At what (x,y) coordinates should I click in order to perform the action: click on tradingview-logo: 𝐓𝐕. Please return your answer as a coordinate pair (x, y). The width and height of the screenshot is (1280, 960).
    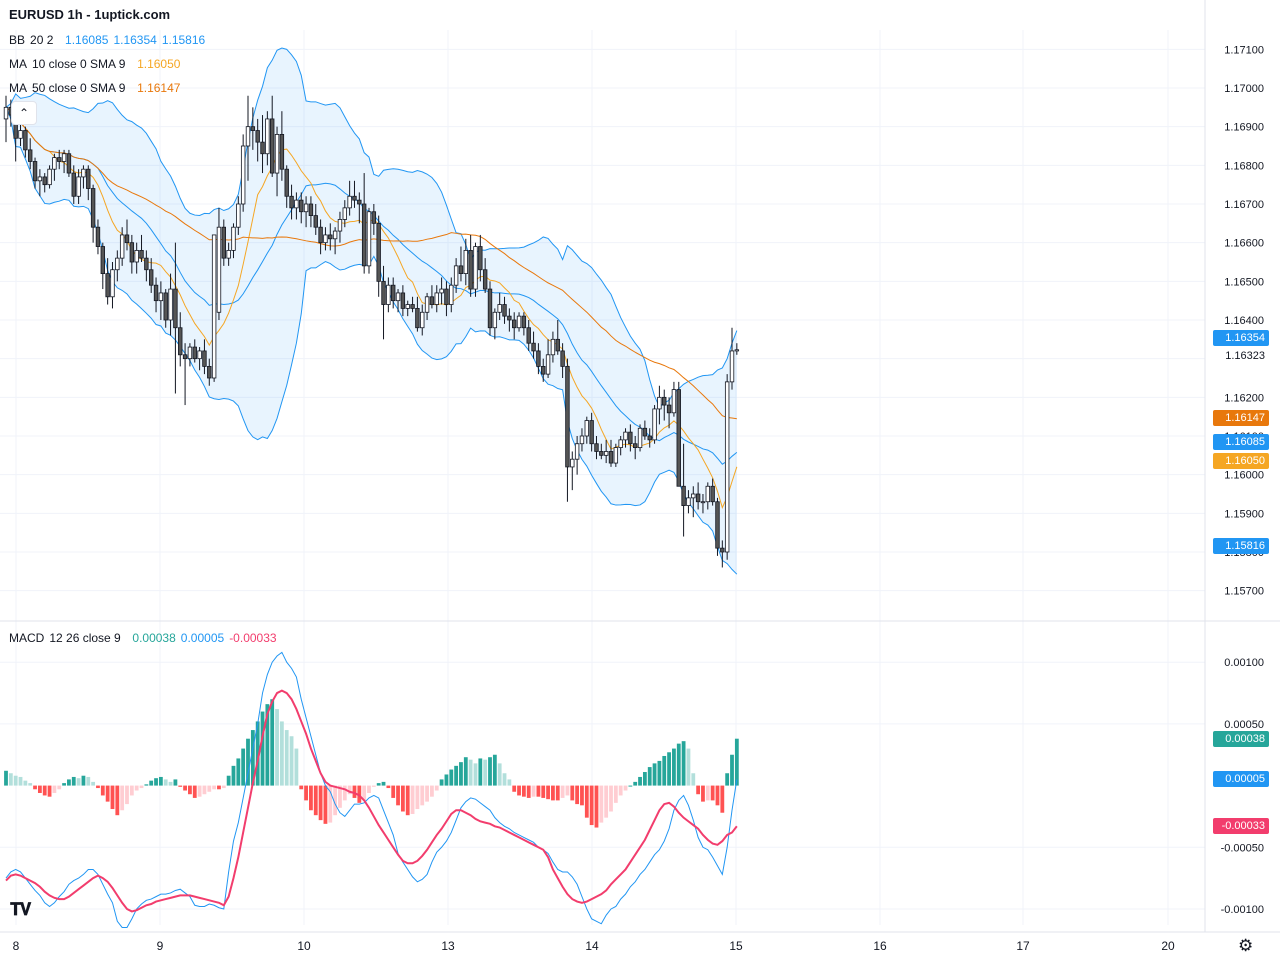
    Looking at the image, I should click on (20, 909).